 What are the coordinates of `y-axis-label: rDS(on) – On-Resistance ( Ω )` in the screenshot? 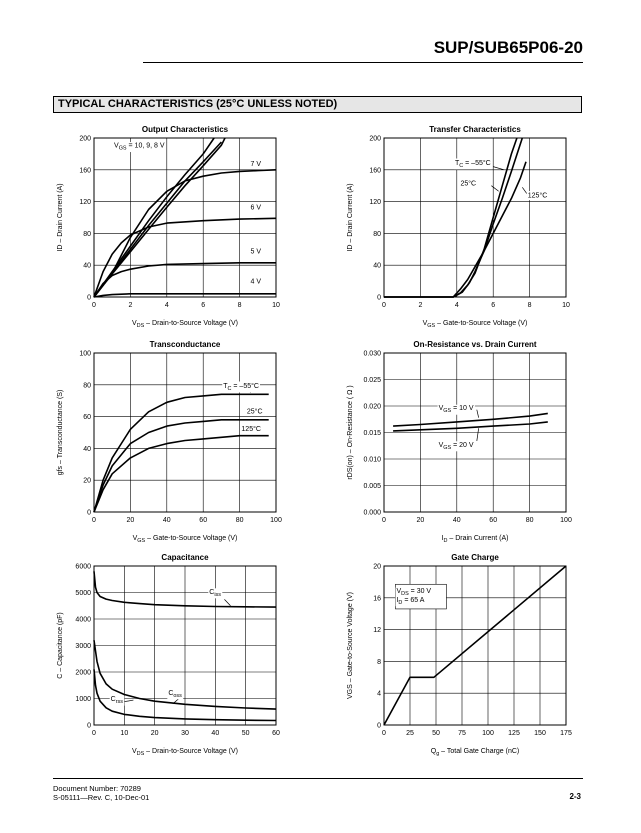 It's located at (350, 432).